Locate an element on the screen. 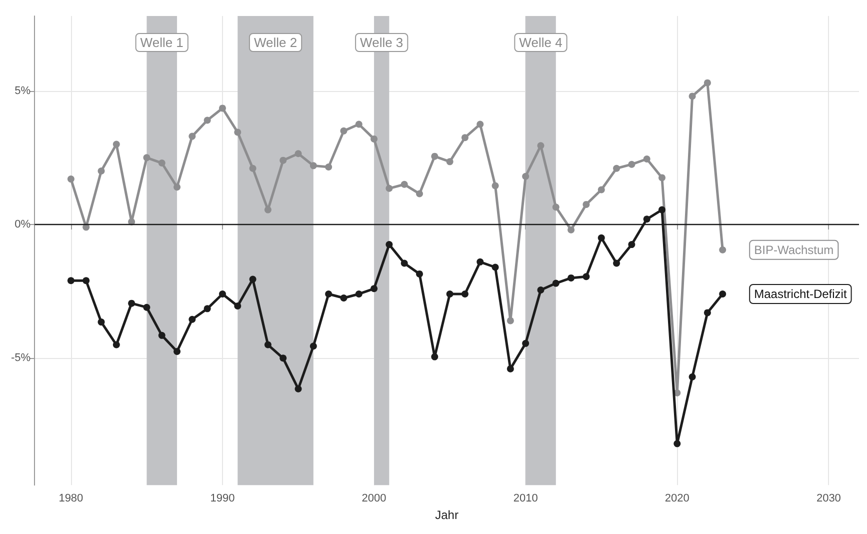 The width and height of the screenshot is (867, 534). x-tick-label: 2000 is located at coordinates (374, 498).